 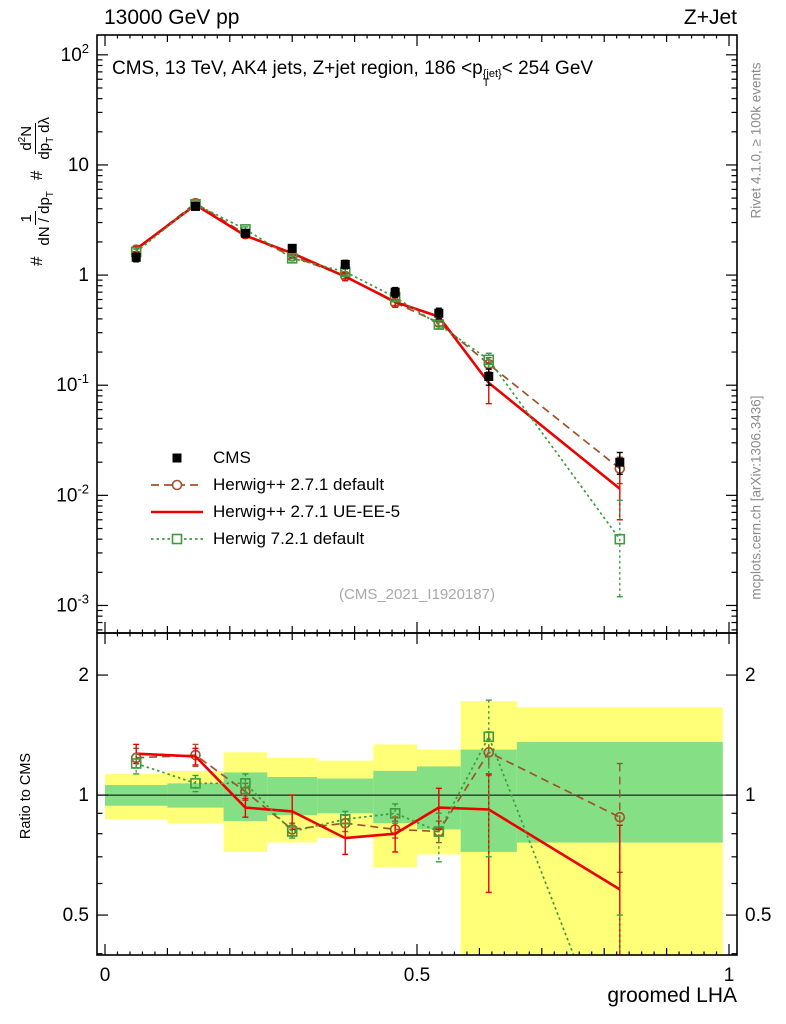 I want to click on pt-jet-subsup: {jet} T, so click(x=492, y=79).